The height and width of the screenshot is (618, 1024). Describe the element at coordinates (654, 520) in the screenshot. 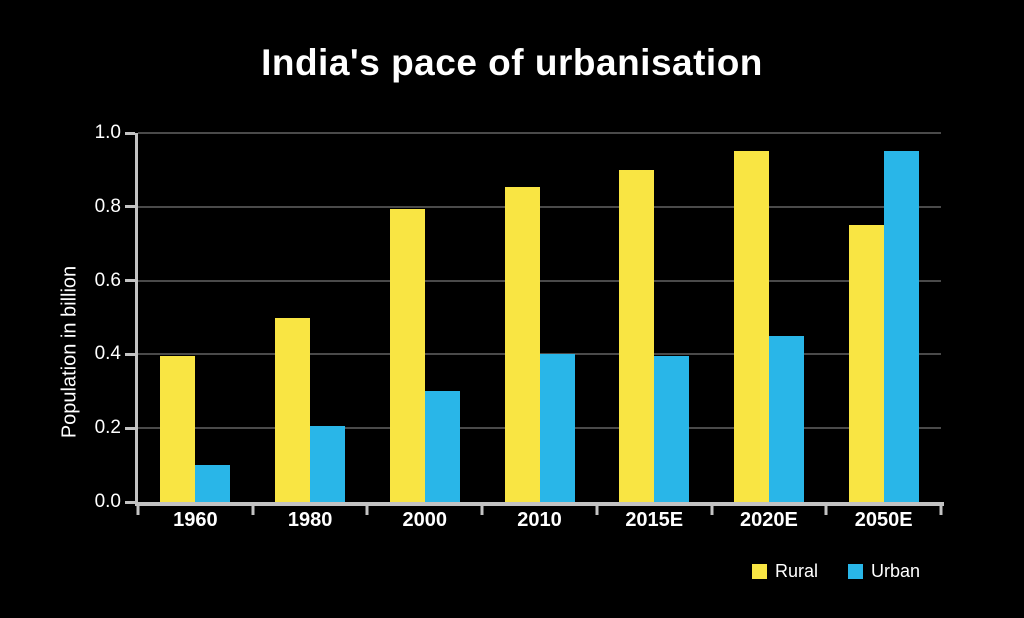

I see `x-tick-label-2015e: 2015E` at that location.